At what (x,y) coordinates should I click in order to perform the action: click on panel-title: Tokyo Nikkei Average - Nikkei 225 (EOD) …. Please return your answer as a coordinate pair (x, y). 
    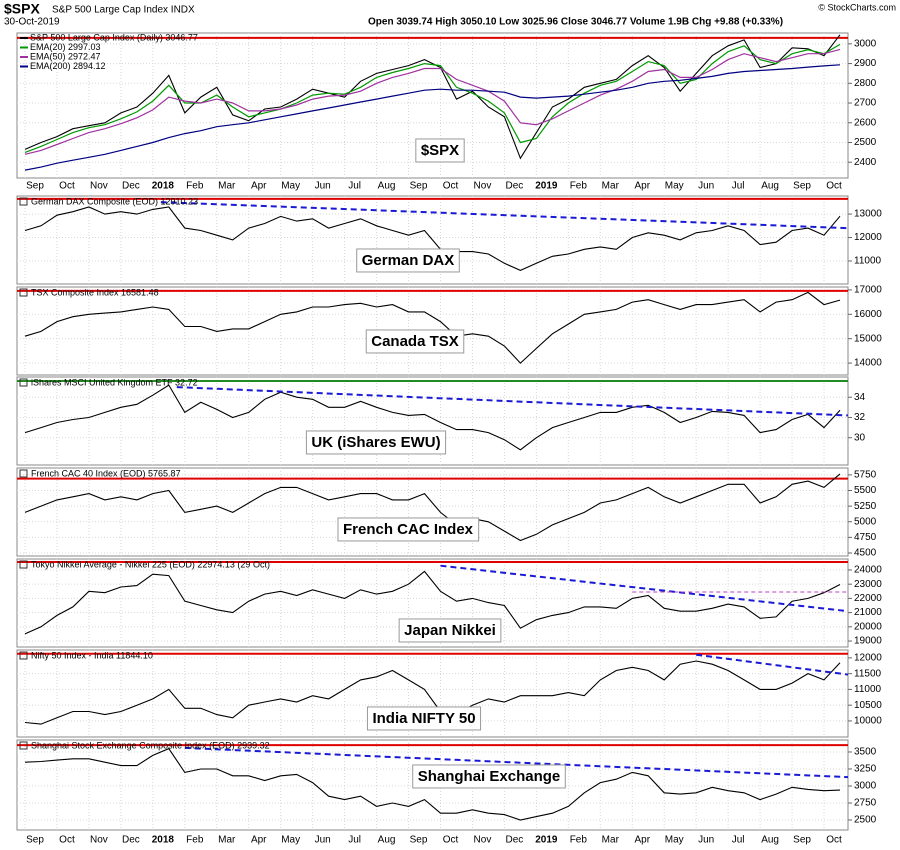
    Looking at the image, I should click on (150, 564).